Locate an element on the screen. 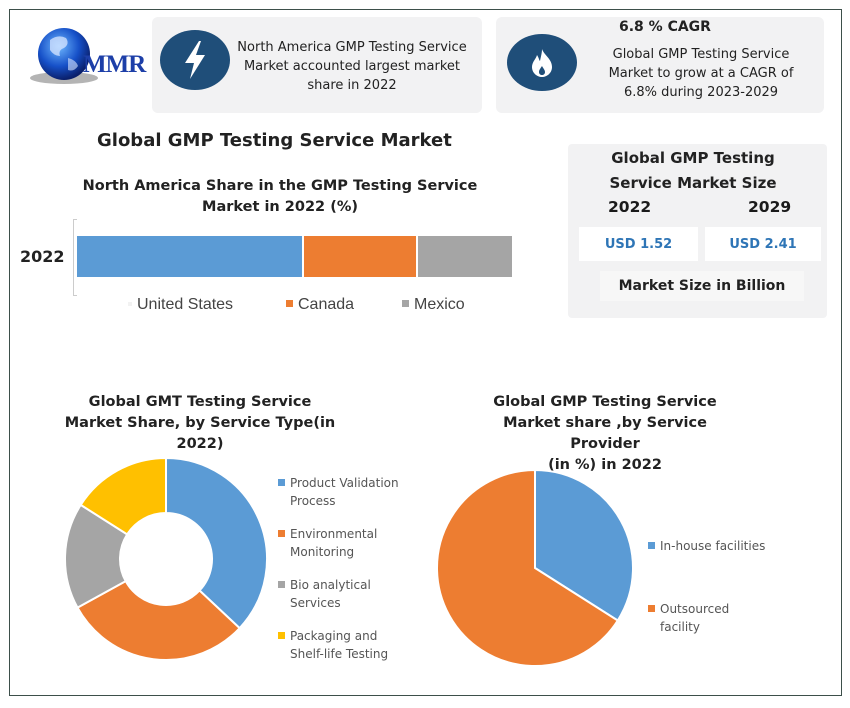  value-2029: USD 2.41 is located at coordinates (763, 244).